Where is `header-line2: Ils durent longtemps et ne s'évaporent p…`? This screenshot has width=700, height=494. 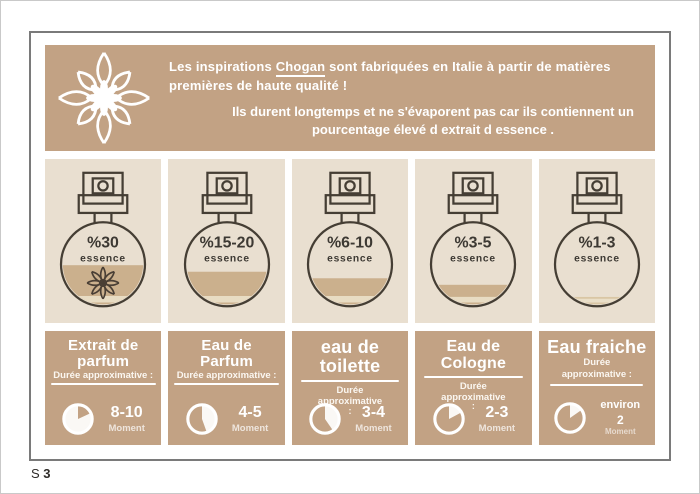 header-line2: Ils durent longtemps et ne s'évaporent p… is located at coordinates (433, 120).